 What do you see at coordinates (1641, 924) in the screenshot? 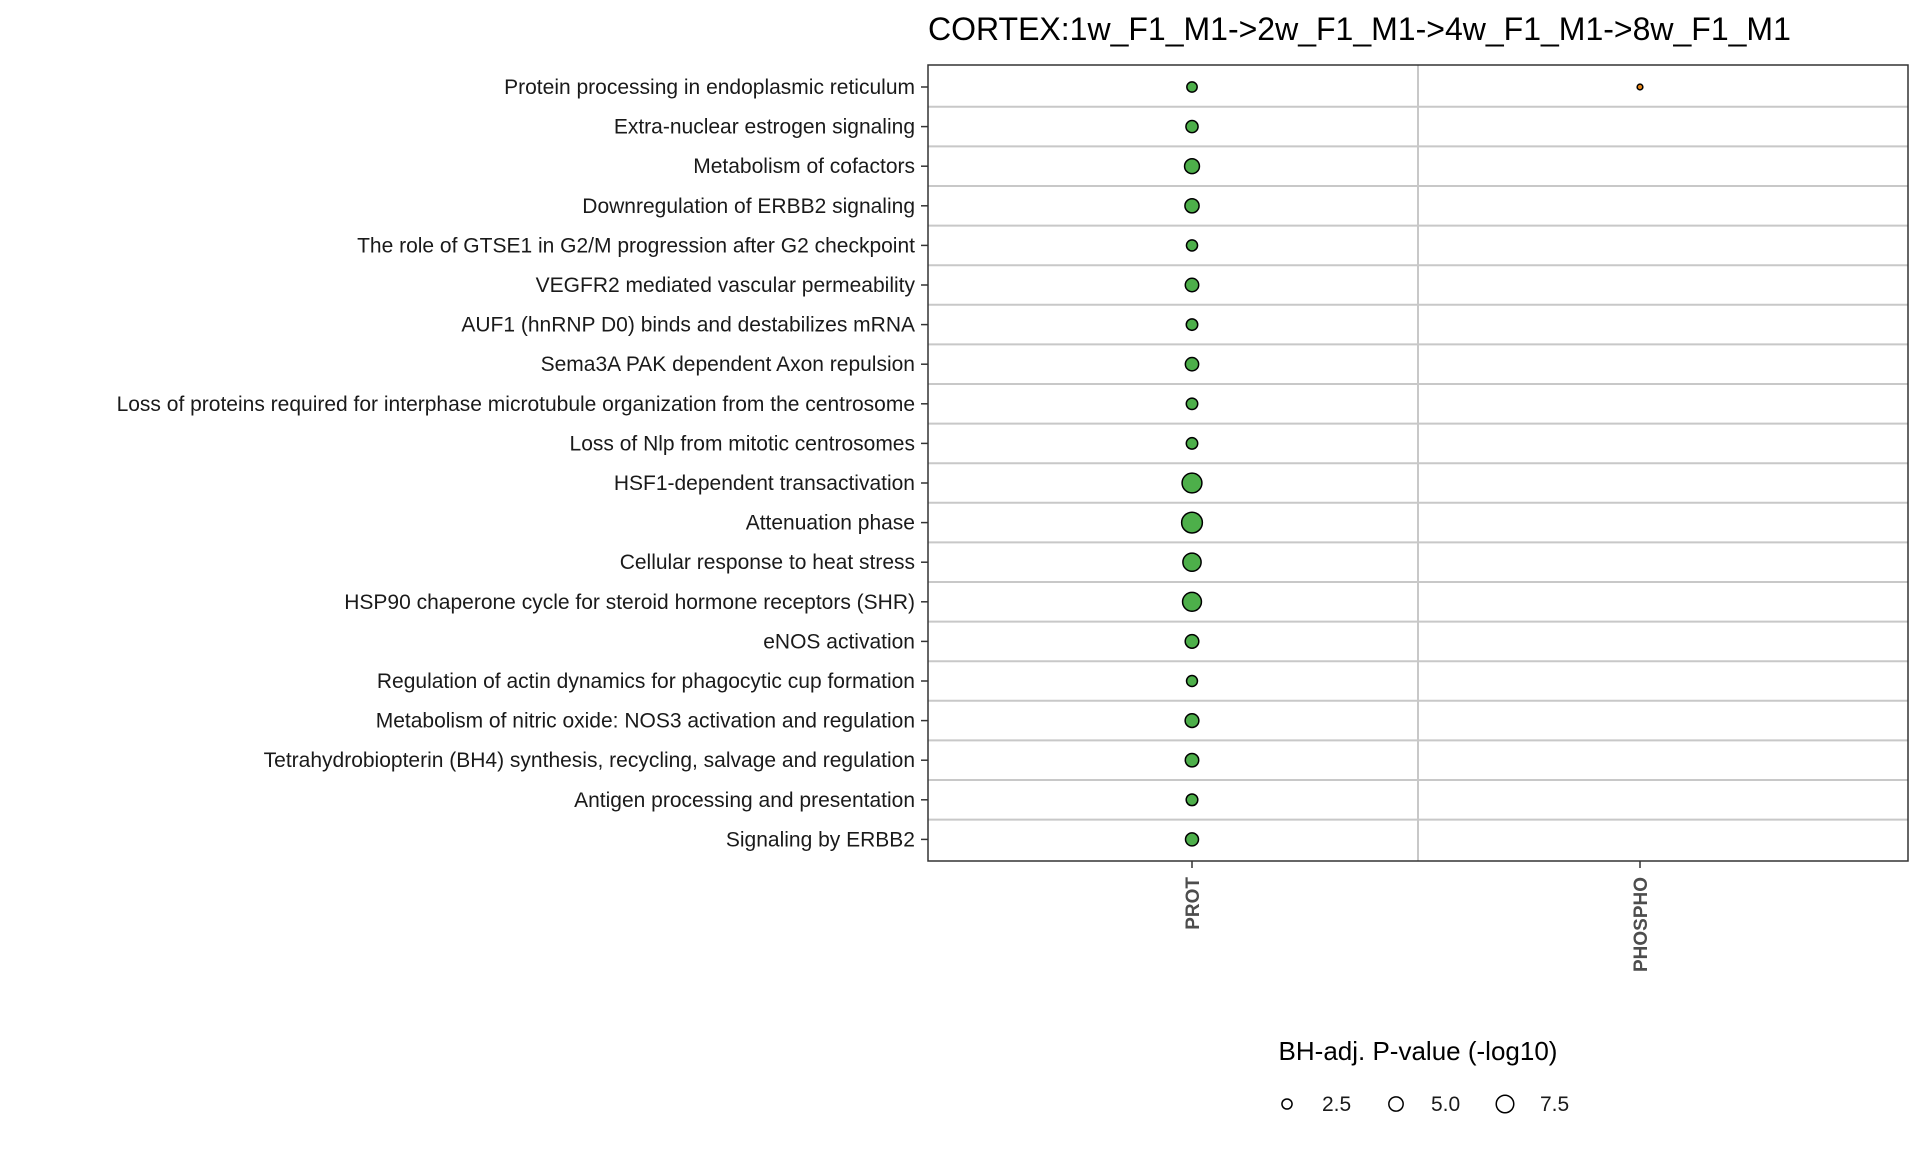
I see `column-label: PHOSPHO` at bounding box center [1641, 924].